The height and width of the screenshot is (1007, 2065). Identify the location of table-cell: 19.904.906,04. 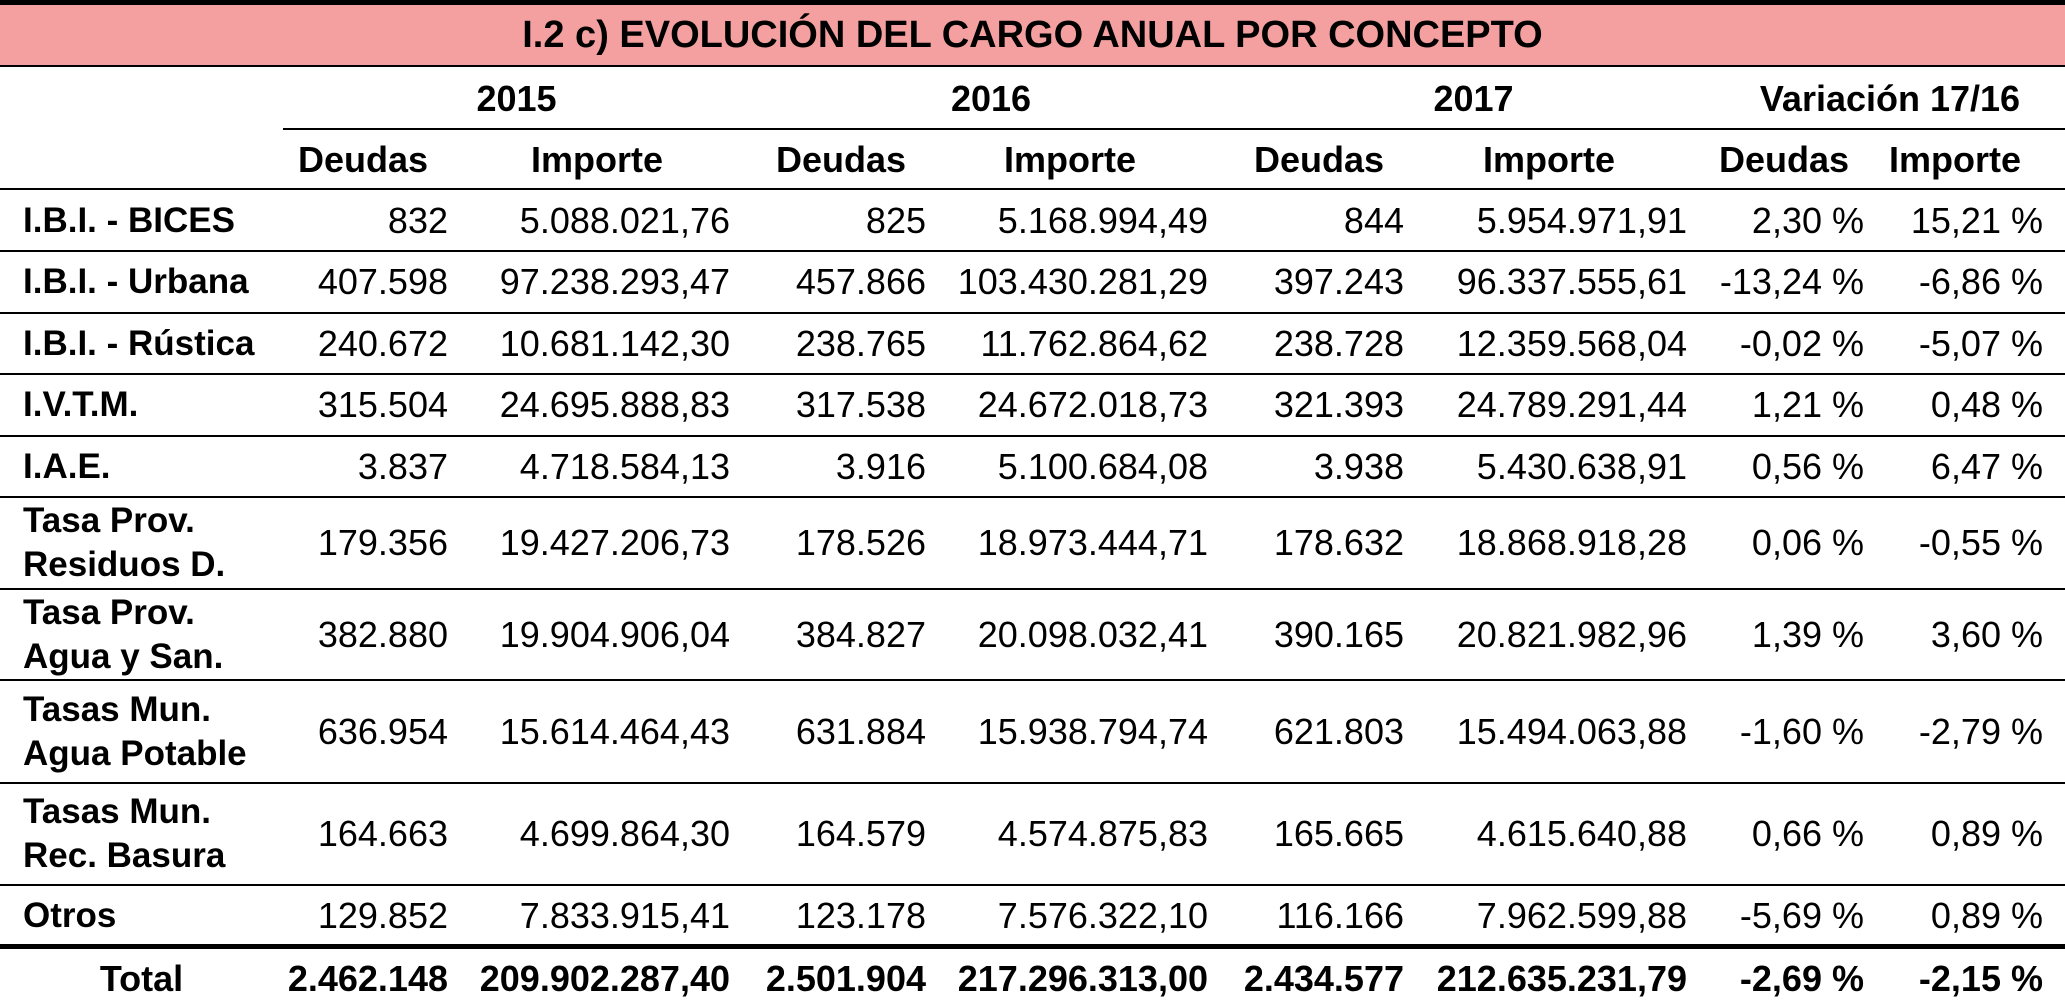
(614, 634).